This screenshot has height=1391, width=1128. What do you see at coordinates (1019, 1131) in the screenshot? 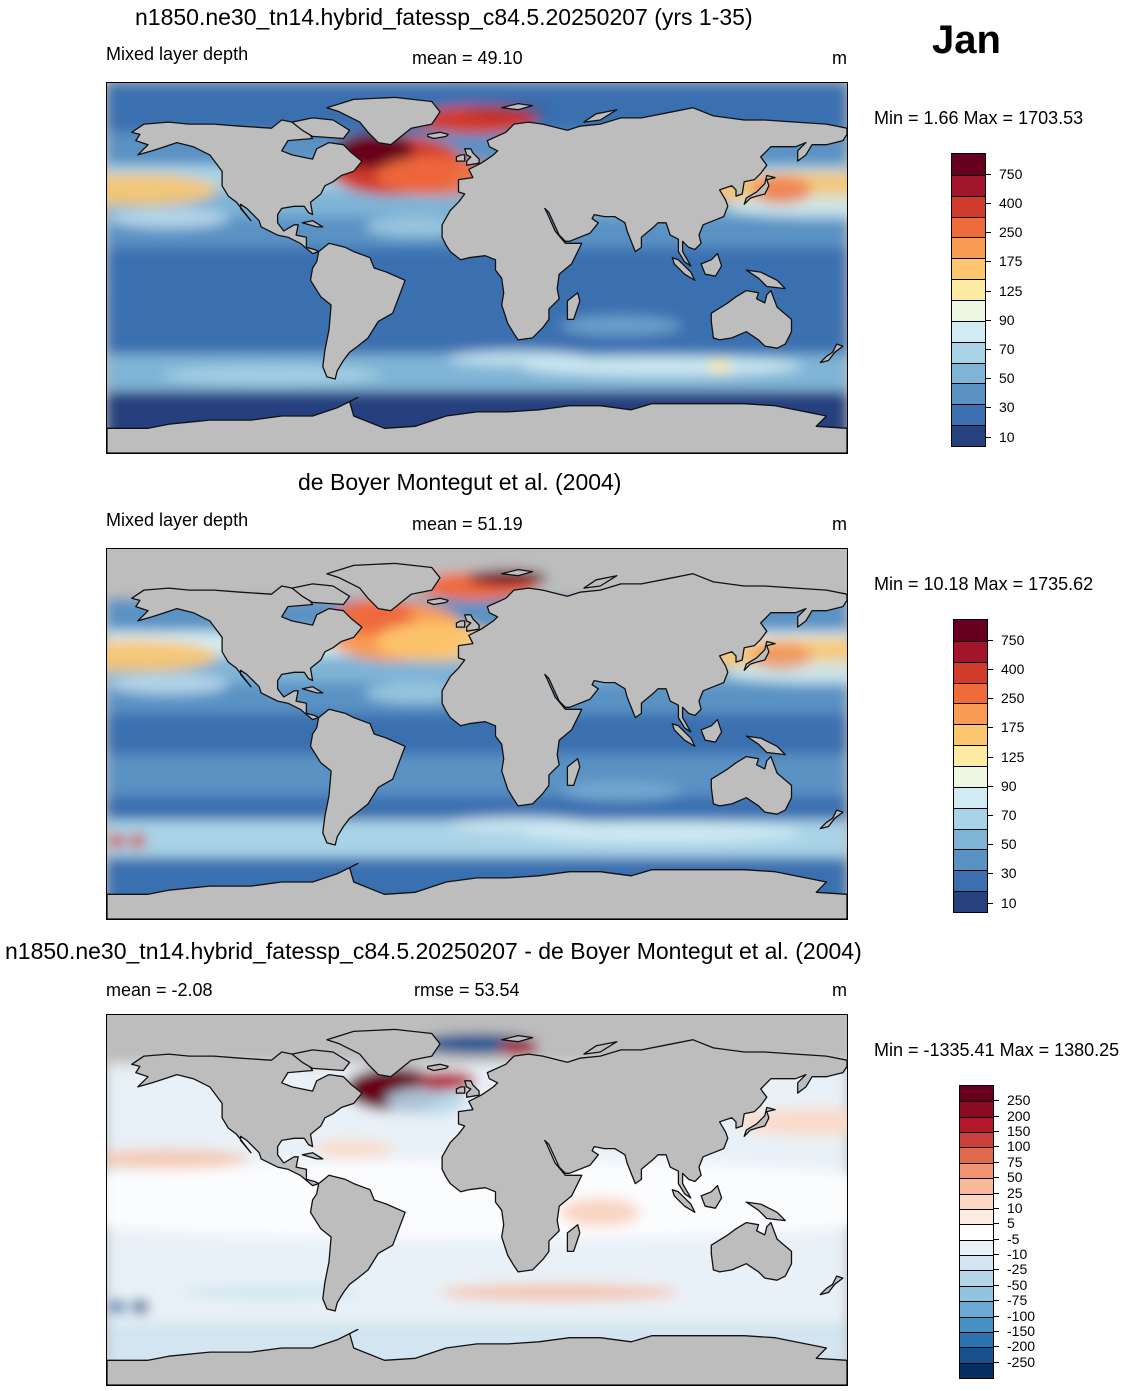
I see `colorbar-label: 150` at bounding box center [1019, 1131].